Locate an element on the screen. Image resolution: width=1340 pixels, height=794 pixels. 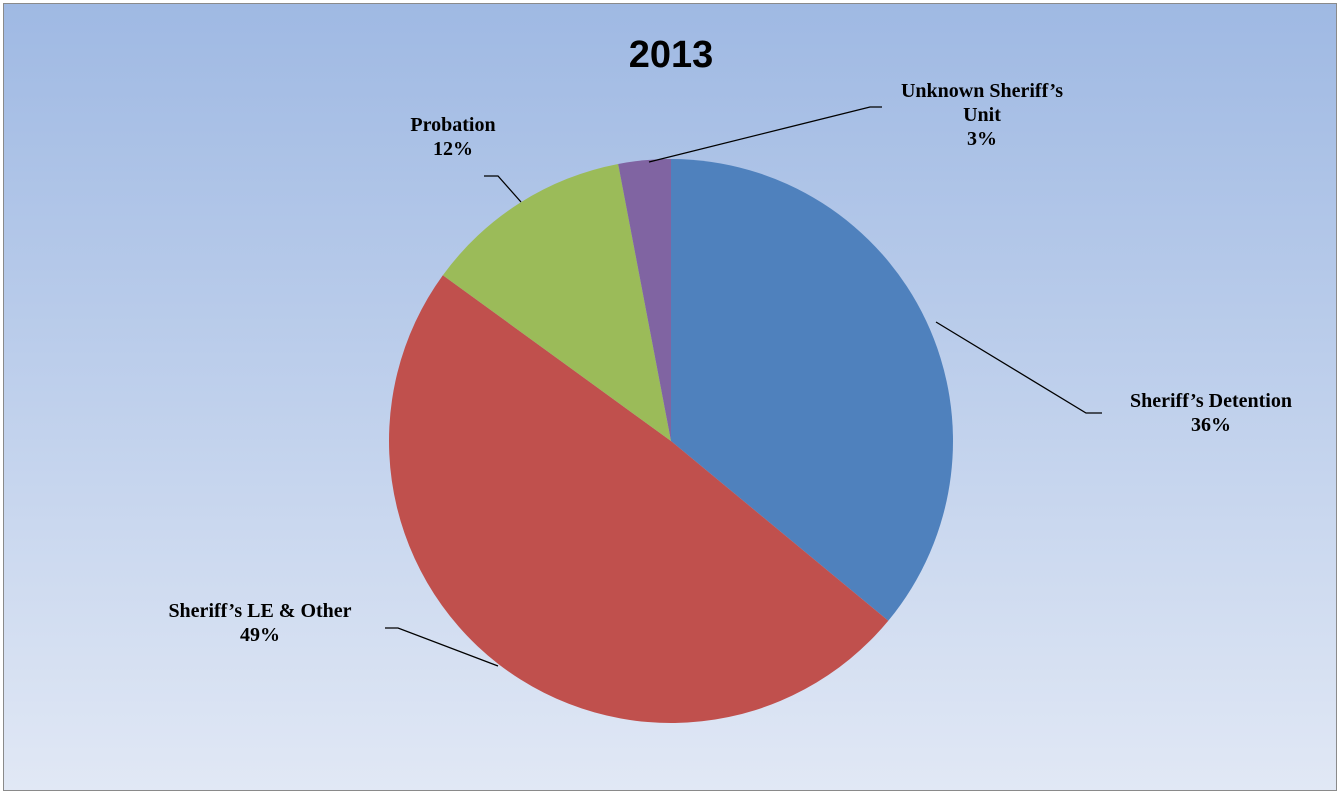
leader-line-probation is located at coordinates (503, 189).